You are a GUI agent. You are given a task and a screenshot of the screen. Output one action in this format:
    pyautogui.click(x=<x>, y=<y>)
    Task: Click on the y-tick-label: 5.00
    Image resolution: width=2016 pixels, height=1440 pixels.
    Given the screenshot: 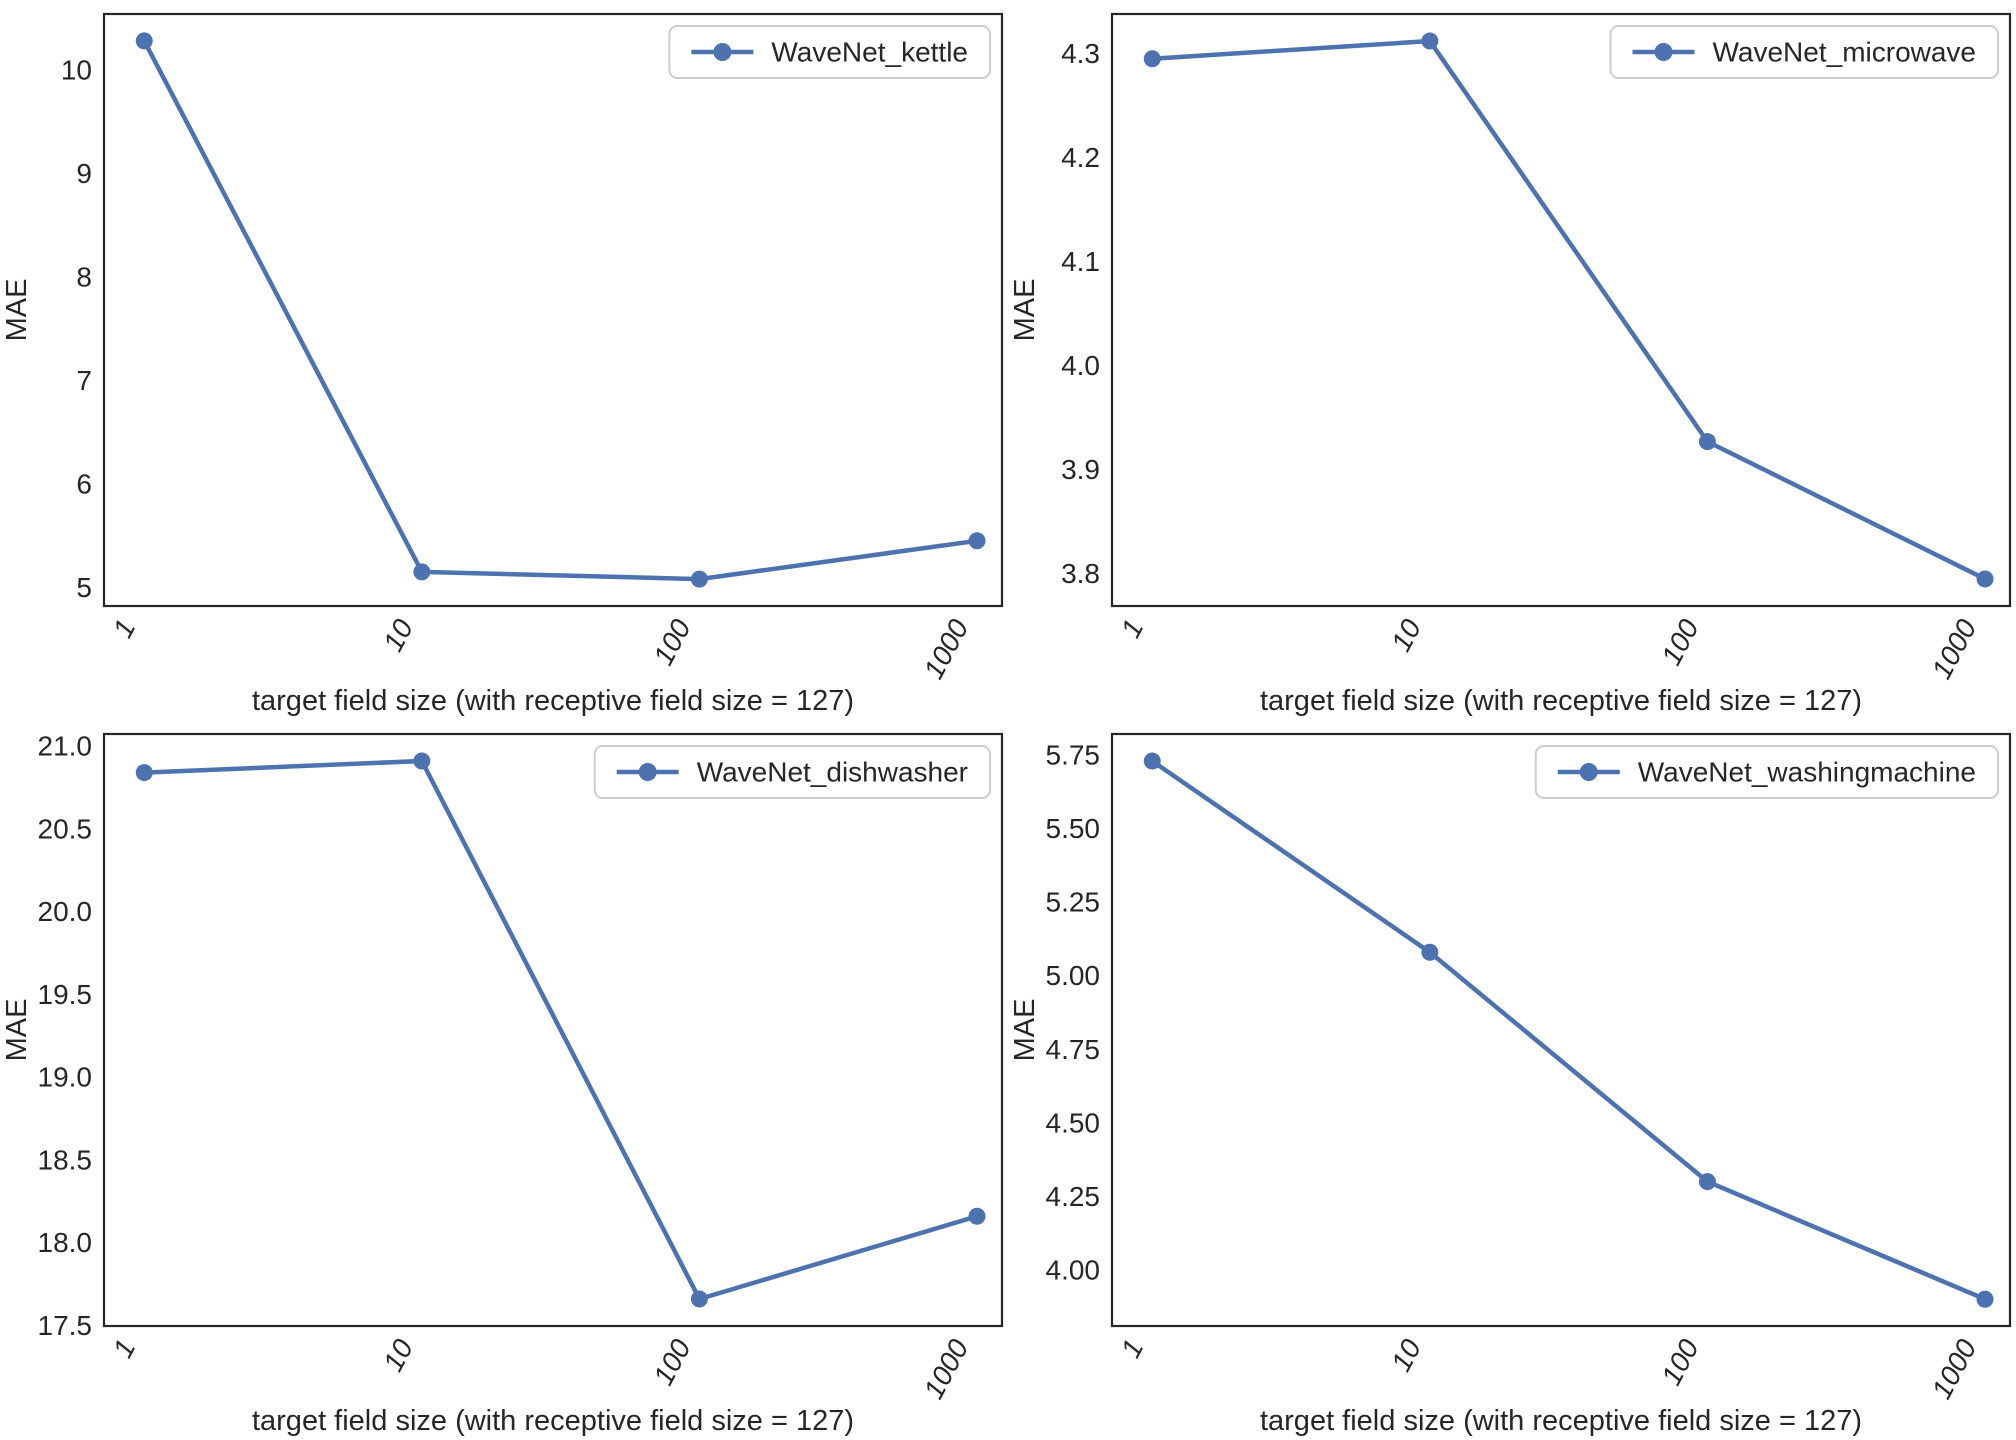 What is the action you would take?
    pyautogui.click(x=1073, y=975)
    